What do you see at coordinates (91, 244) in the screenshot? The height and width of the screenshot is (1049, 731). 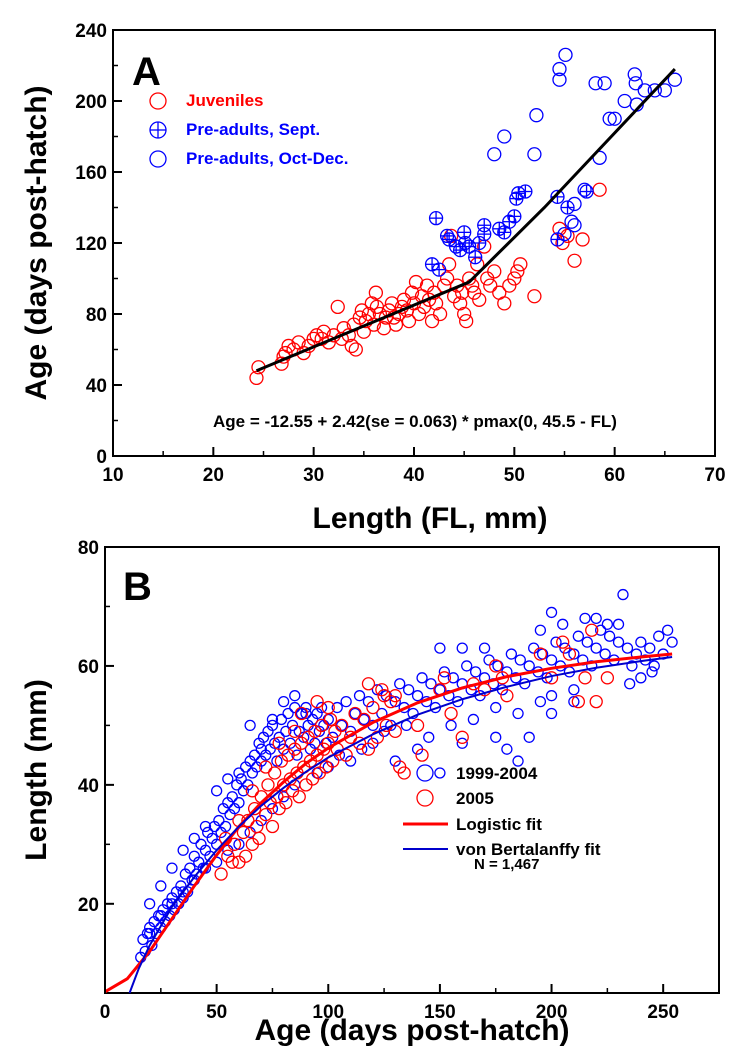 I see `panel-a-y-tick-label: 120` at bounding box center [91, 244].